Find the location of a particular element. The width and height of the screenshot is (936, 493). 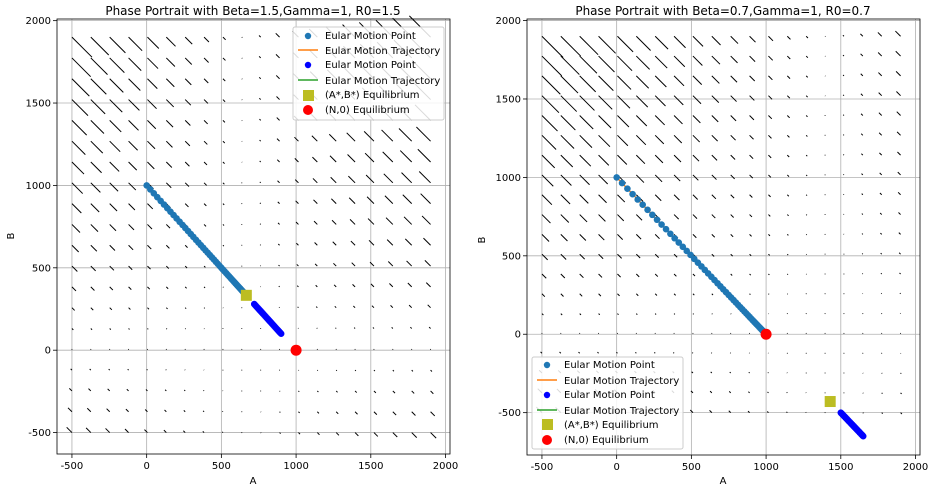

y-tick-label: 0 is located at coordinates (48, 351).